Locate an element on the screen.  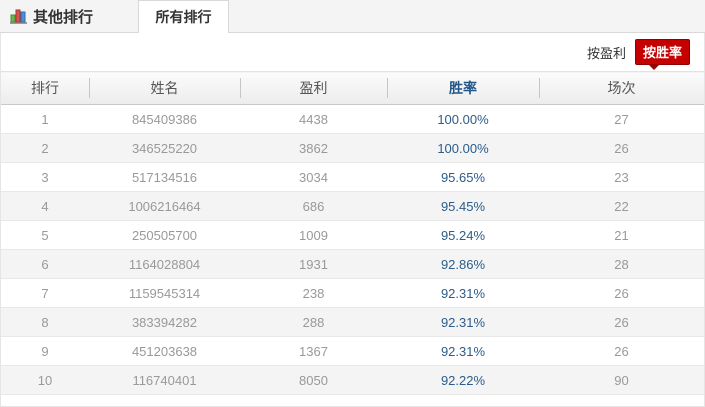
rank-cell: 4 is located at coordinates (45, 206).